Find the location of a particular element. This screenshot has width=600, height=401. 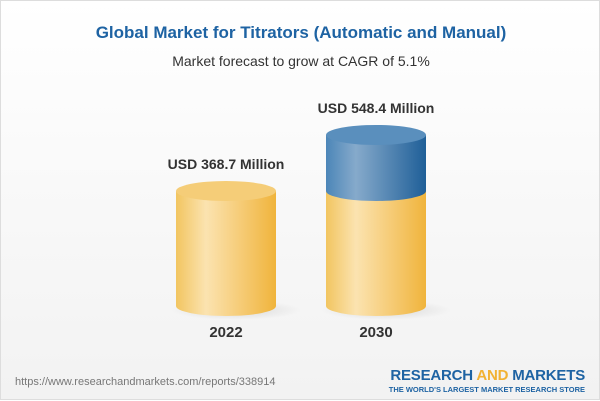

logo-text: MARKETS is located at coordinates (546, 375).